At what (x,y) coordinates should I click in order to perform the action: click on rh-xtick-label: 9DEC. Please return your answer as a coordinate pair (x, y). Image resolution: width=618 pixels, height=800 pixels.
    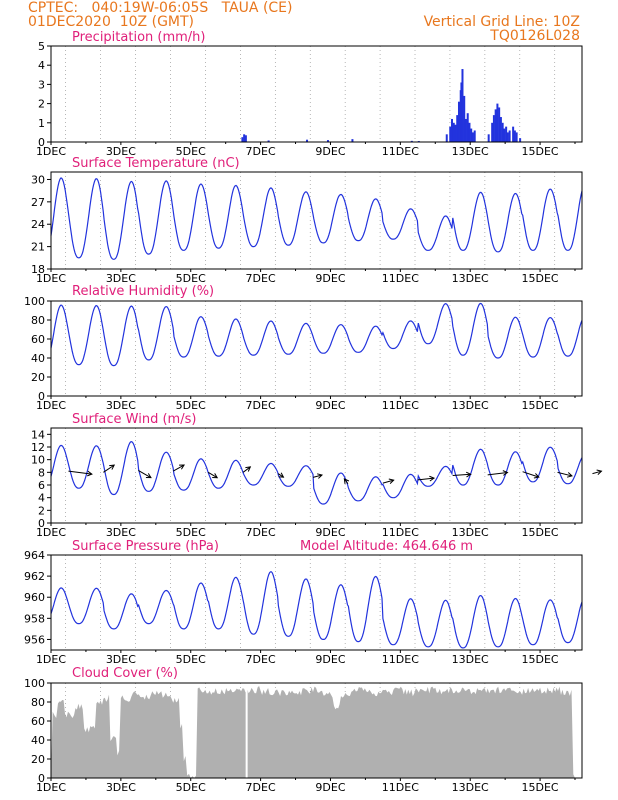
    Looking at the image, I should click on (330, 405).